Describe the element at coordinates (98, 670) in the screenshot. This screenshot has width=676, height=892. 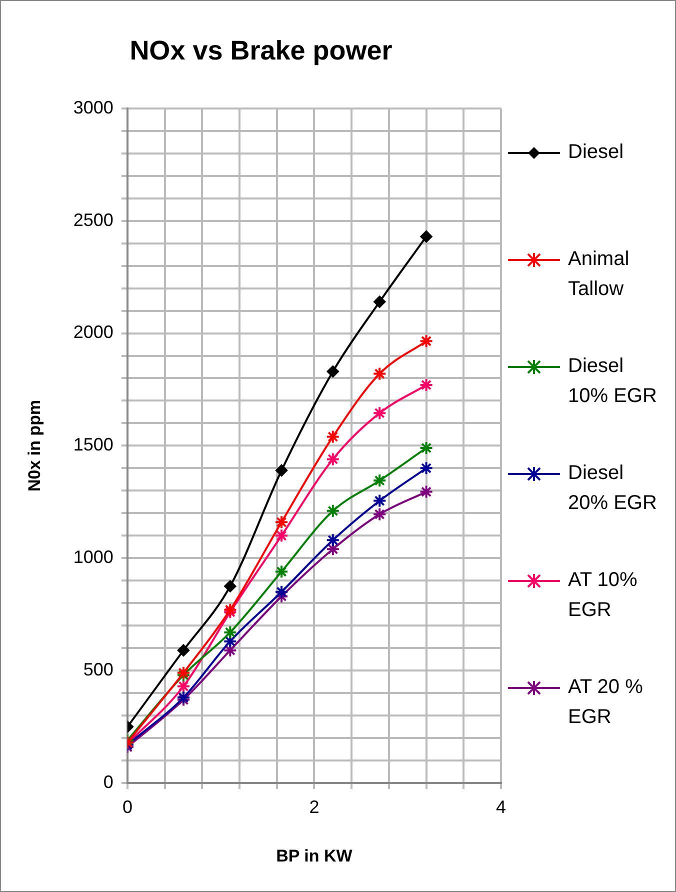
I see `y-tick-label: 500` at that location.